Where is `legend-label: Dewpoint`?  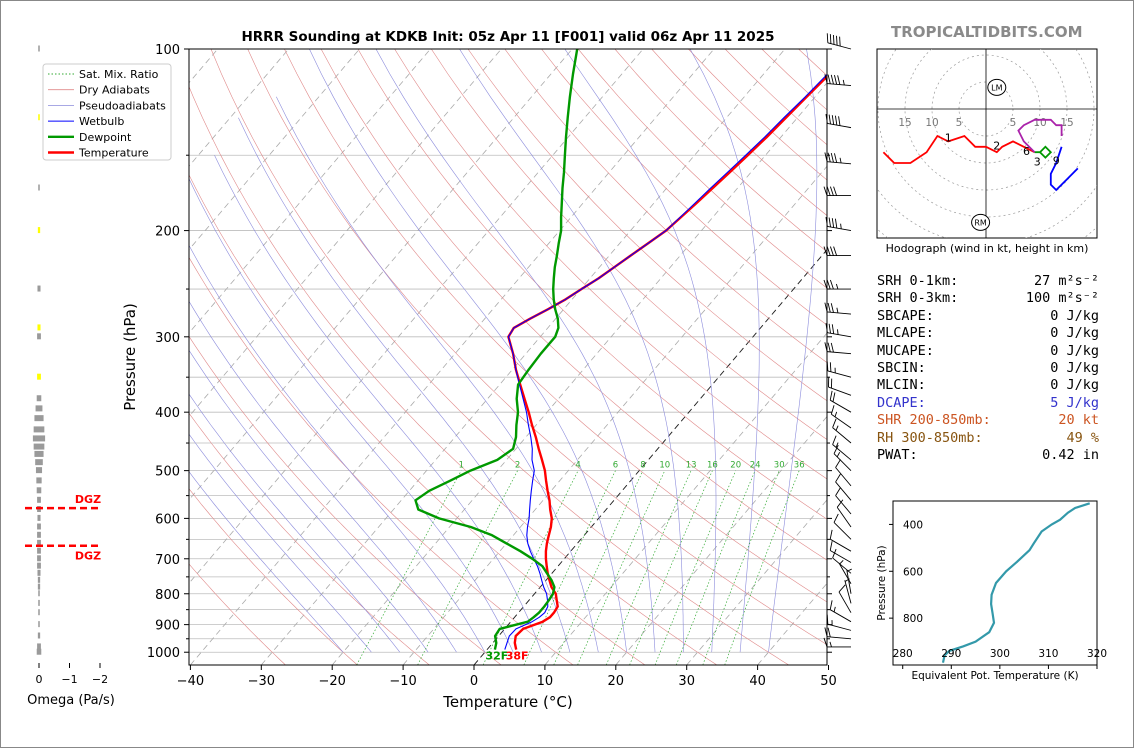
legend-label: Dewpoint is located at coordinates (105, 137).